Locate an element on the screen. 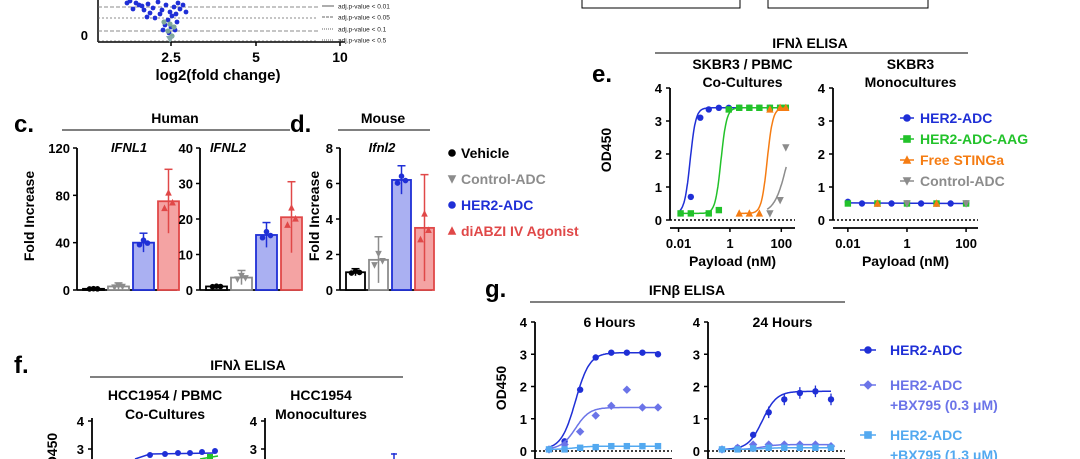  group-title-ifnl-elisa: IFNλ ELISA is located at coordinates (809, 43).